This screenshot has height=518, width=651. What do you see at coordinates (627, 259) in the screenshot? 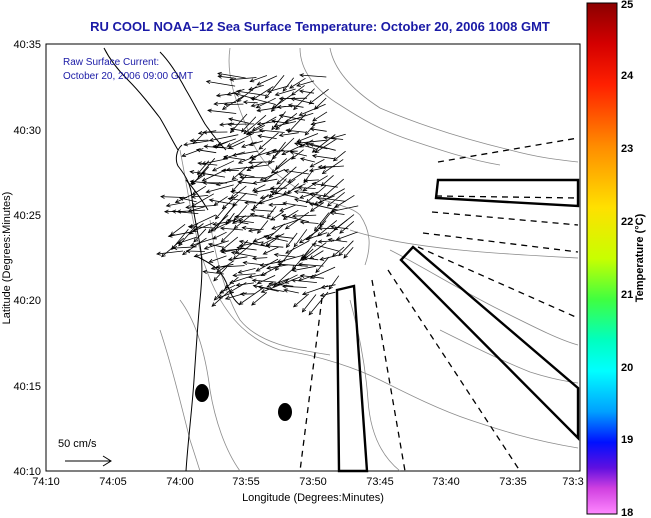
I see `colorbar-tick-labels: 25 24 23 22 21 20 19 18` at bounding box center [627, 259].